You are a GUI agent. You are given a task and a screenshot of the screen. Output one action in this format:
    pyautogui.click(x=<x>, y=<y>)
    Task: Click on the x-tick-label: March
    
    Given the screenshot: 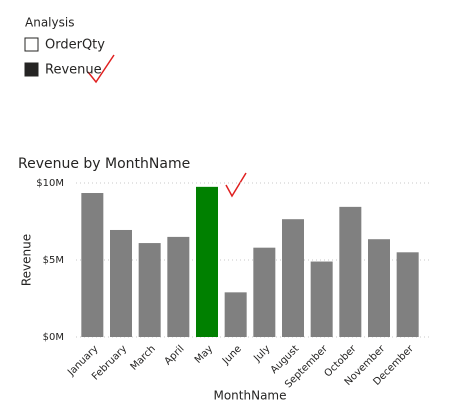 What is the action you would take?
    pyautogui.click(x=143, y=357)
    